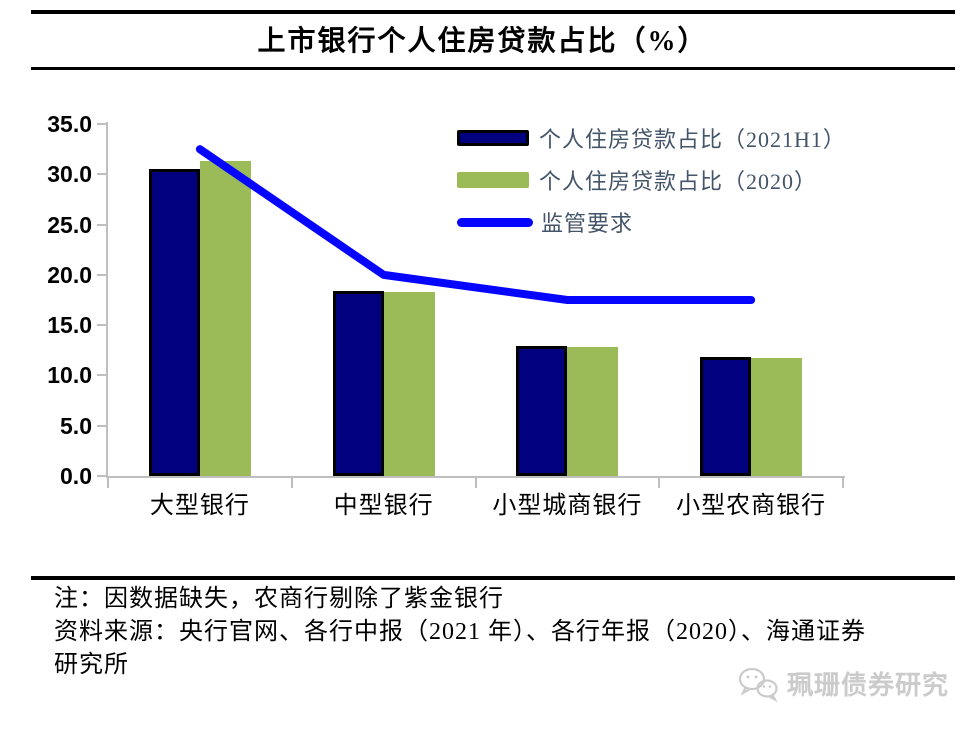 Image resolution: width=965 pixels, height=729 pixels. Describe the element at coordinates (493, 12) in the screenshot. I see `title-rule-top` at that location.